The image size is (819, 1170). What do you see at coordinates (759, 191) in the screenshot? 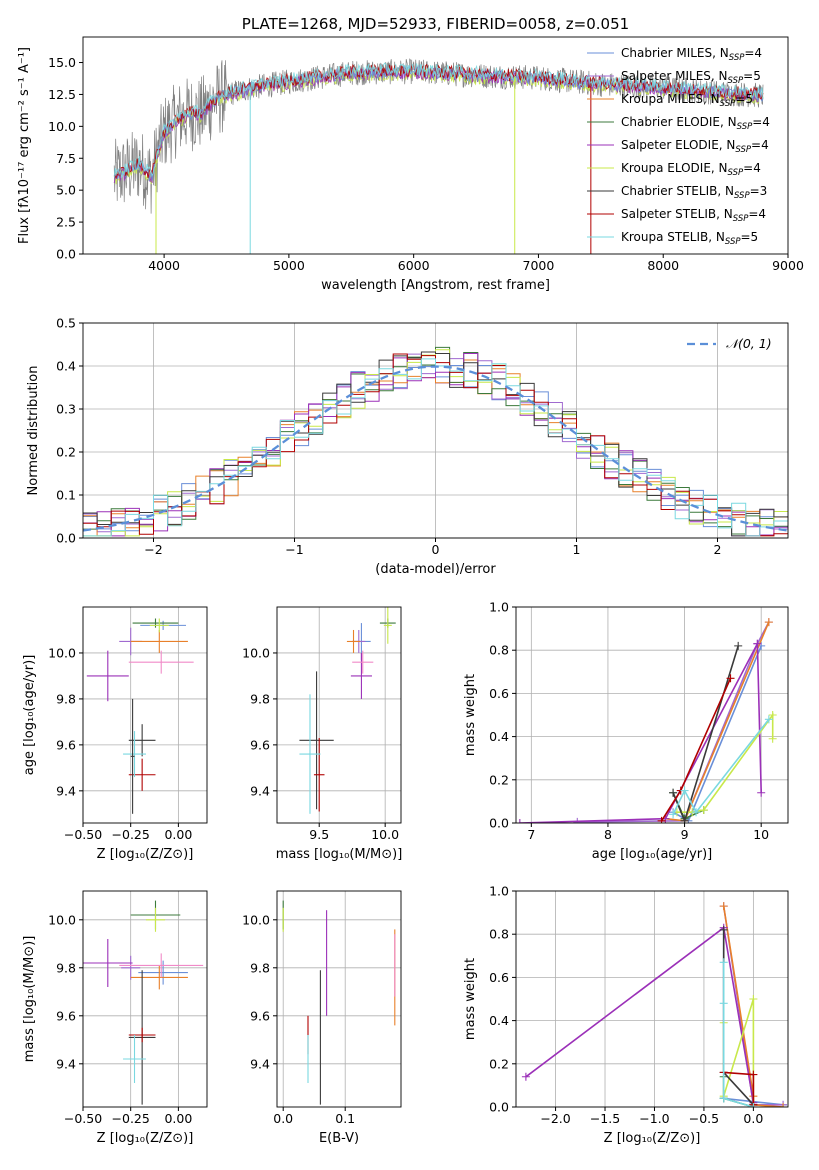
I see `legend-value: =3` at bounding box center [759, 191].